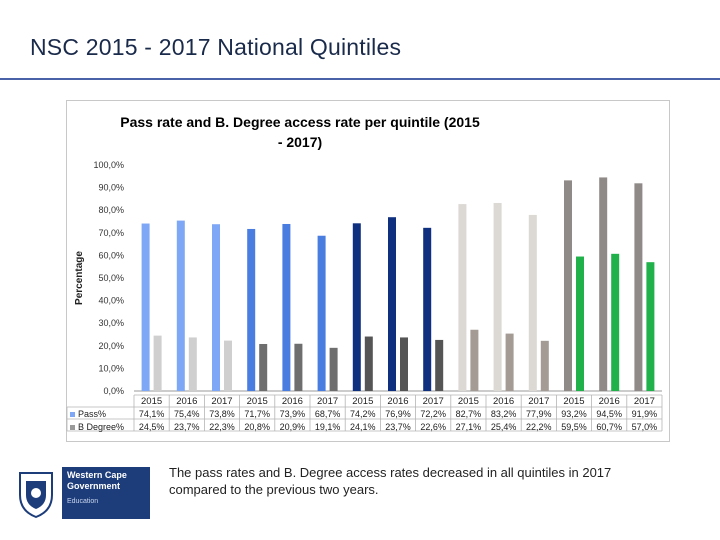 The image size is (720, 540). What do you see at coordinates (152, 414) in the screenshot?
I see `data-label: 74,1%` at bounding box center [152, 414].